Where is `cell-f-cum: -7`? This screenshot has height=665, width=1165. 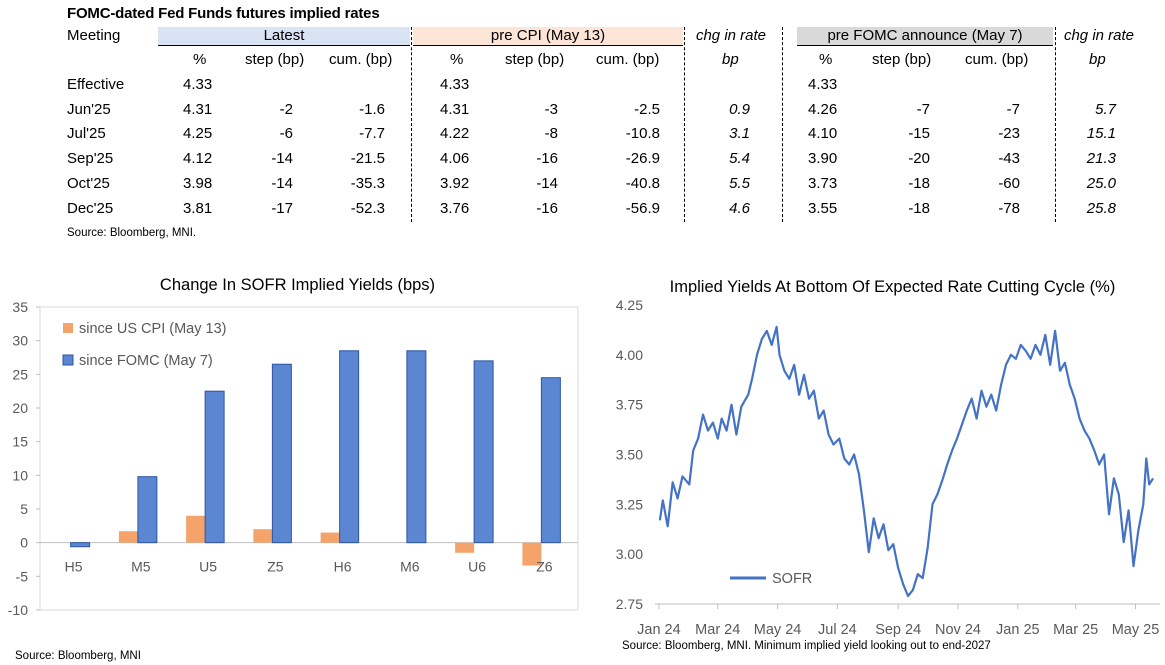 cell-f-cum: -7 is located at coordinates (1013, 109).